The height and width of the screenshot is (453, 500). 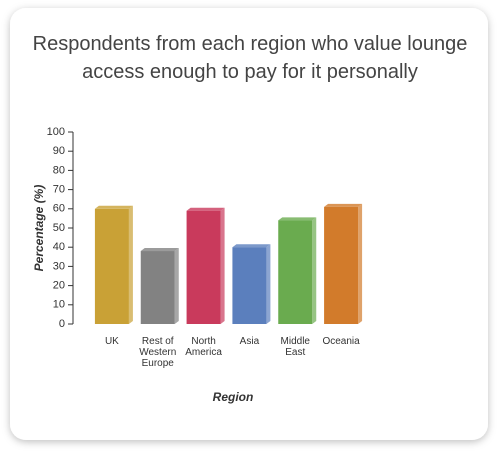 What do you see at coordinates (59, 190) in the screenshot?
I see `y-tick-label: 70` at bounding box center [59, 190].